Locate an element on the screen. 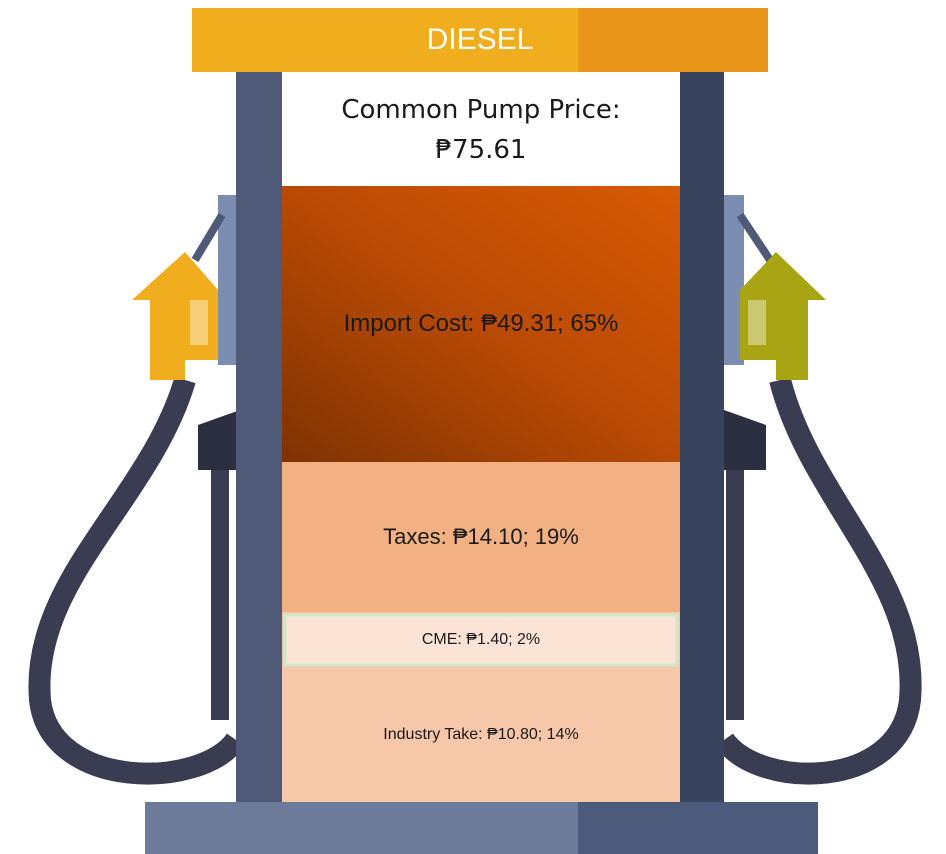  import-label: Import Cost: ₱49.31; 65% is located at coordinates (481, 323).